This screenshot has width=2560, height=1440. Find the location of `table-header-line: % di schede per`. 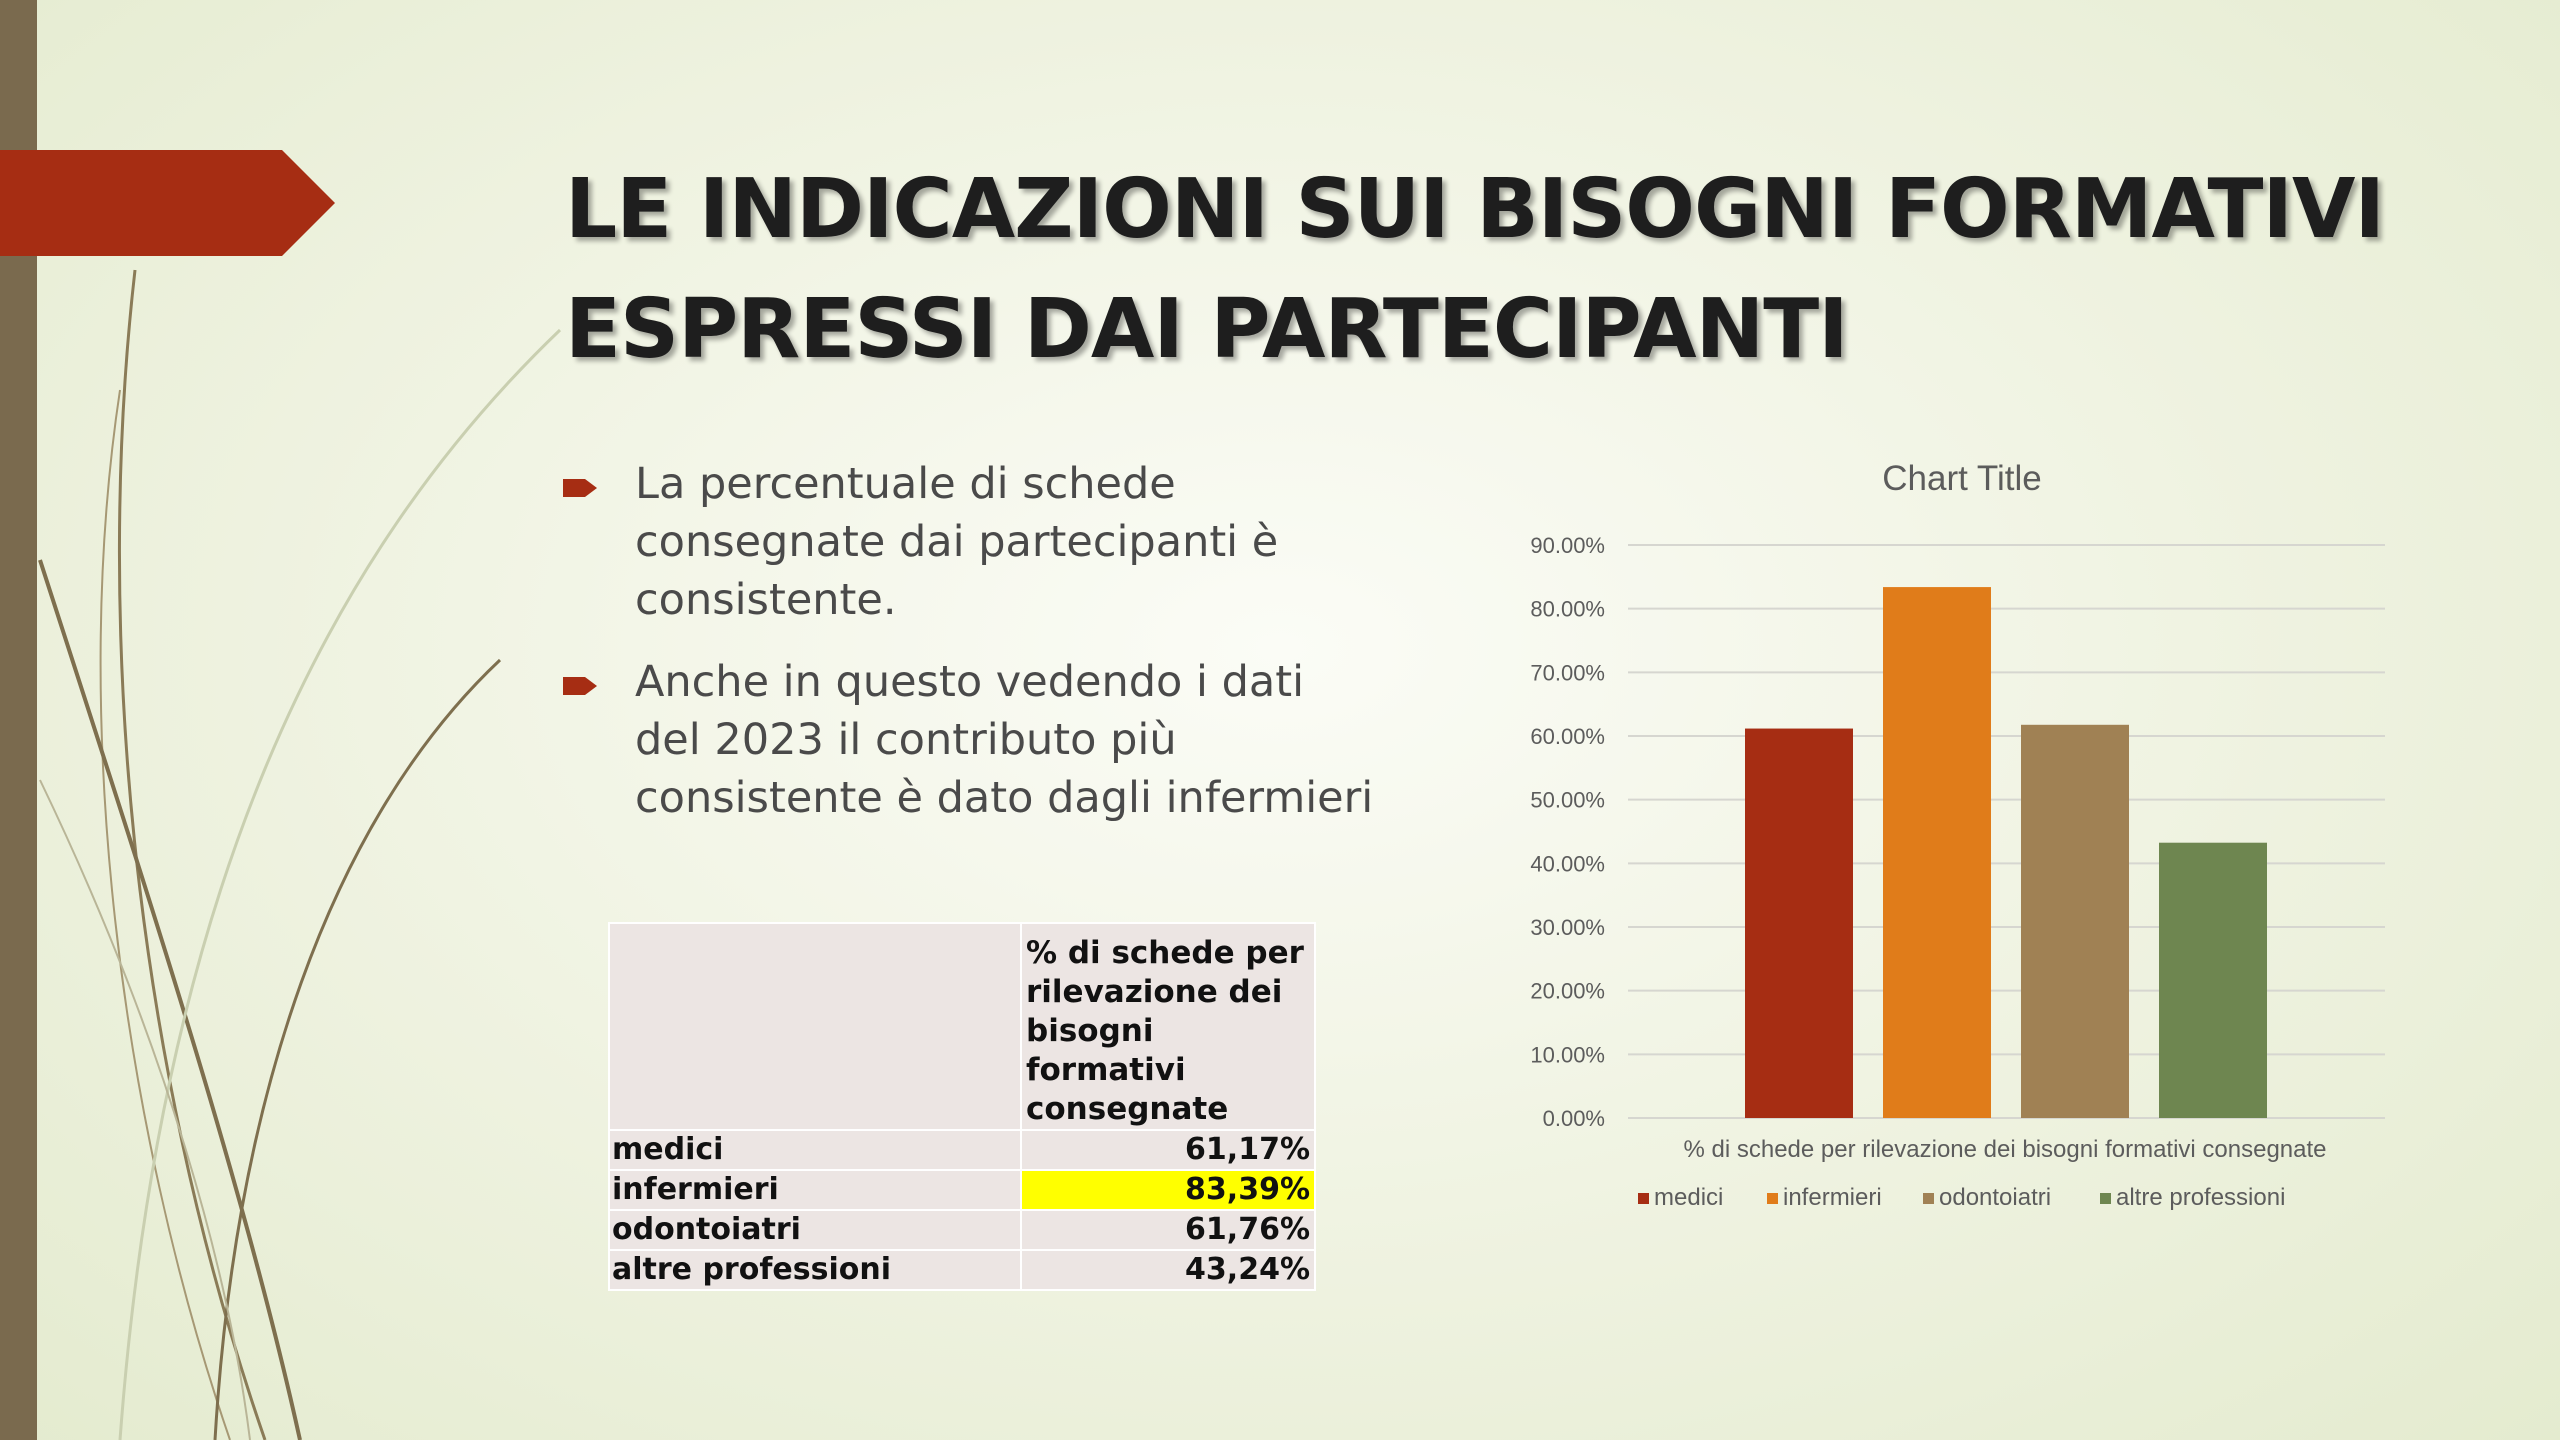

table-header-line: % di schede per is located at coordinates (1165, 953).